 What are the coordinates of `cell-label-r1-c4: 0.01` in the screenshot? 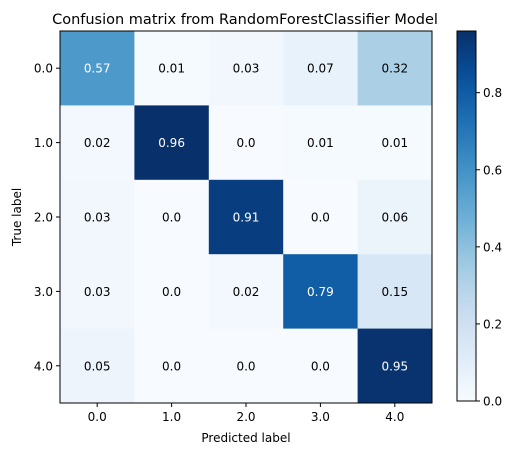 It's located at (394, 143).